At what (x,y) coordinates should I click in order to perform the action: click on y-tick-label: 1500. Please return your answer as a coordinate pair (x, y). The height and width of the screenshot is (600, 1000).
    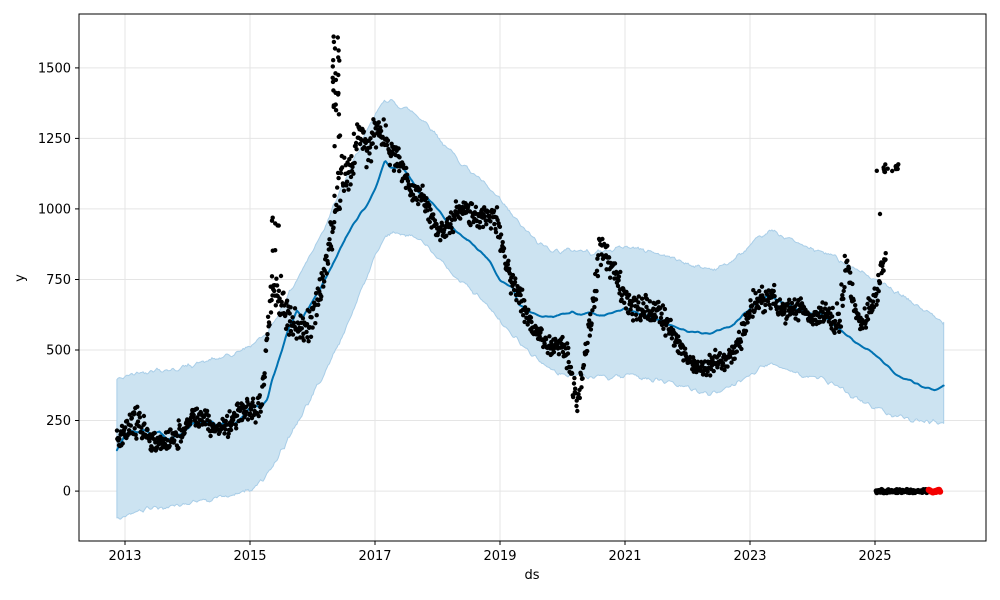
    Looking at the image, I should click on (54, 68).